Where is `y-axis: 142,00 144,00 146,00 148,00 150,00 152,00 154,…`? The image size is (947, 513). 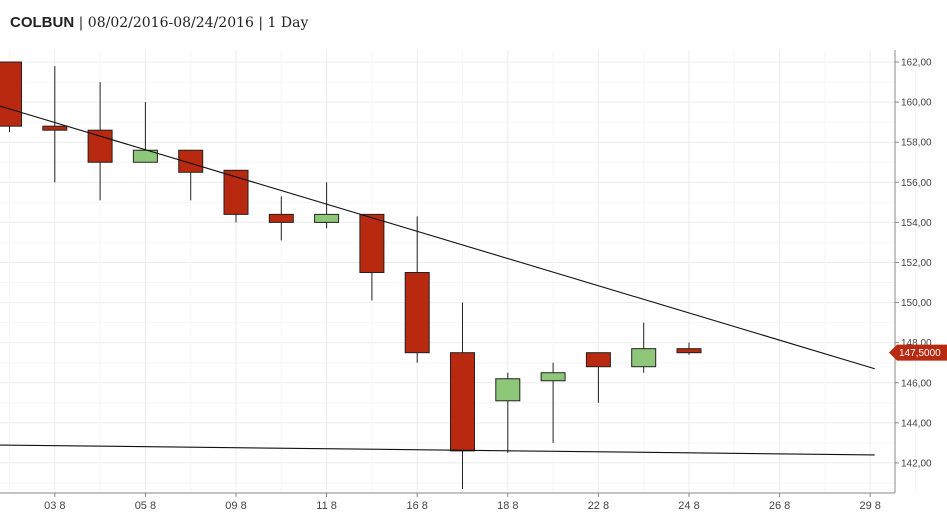 y-axis: 142,00 144,00 146,00 148,00 150,00 152,00 154,… is located at coordinates (913, 271).